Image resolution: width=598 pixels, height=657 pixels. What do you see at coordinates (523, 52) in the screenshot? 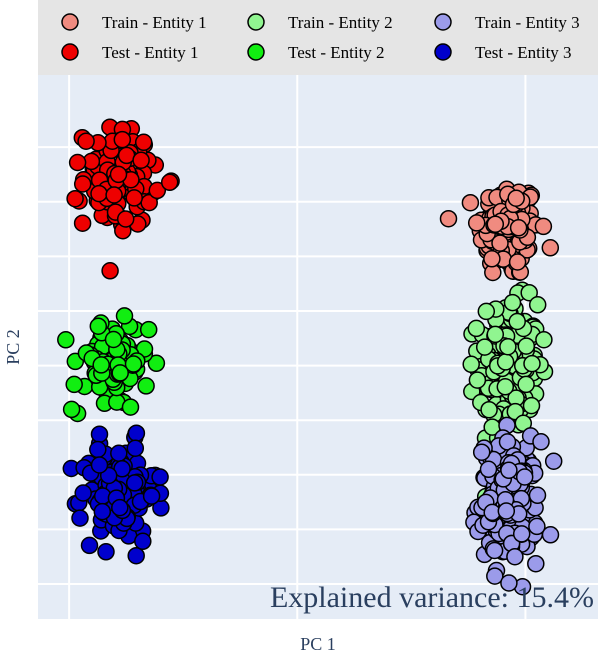
I see `legend-label-test-entity-3: Test - Entity 3` at bounding box center [523, 52].